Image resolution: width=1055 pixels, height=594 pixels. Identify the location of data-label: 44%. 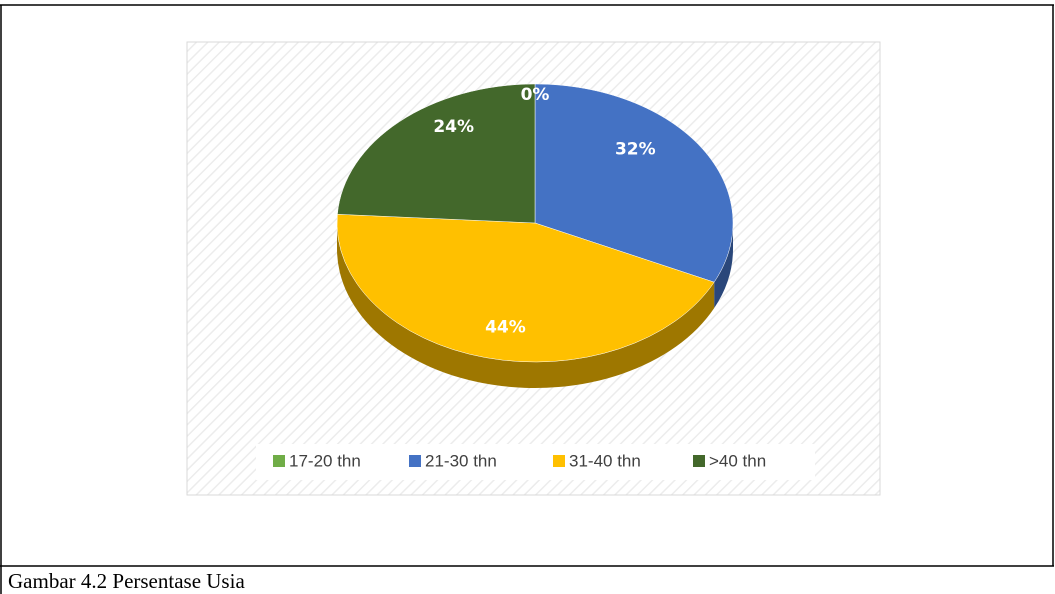
(505, 327).